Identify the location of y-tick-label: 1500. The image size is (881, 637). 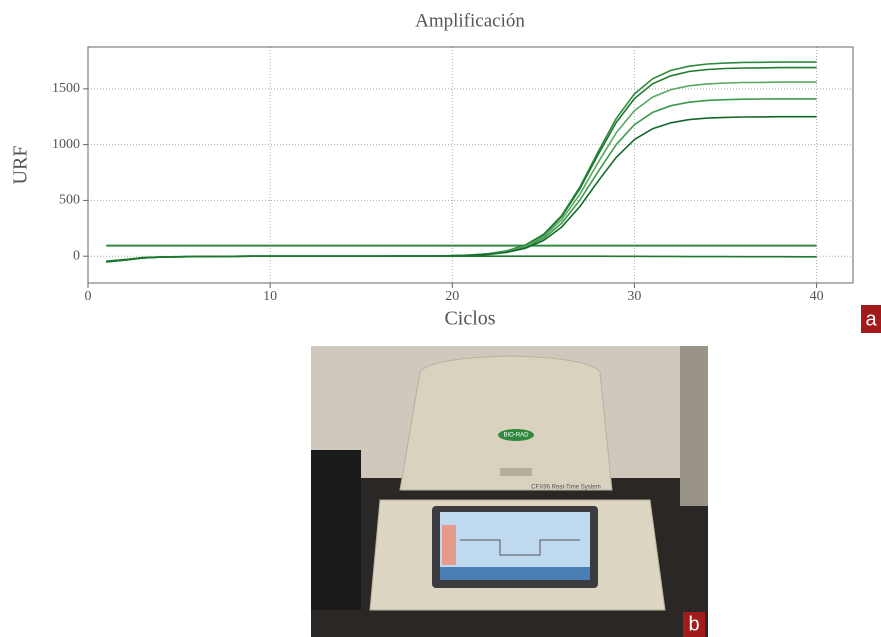
(66, 88).